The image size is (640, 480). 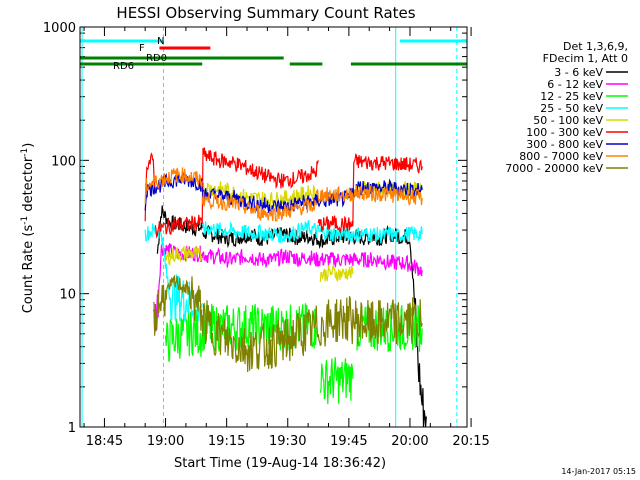 I want to click on x-tick-label: 19:30, so click(x=287, y=441).